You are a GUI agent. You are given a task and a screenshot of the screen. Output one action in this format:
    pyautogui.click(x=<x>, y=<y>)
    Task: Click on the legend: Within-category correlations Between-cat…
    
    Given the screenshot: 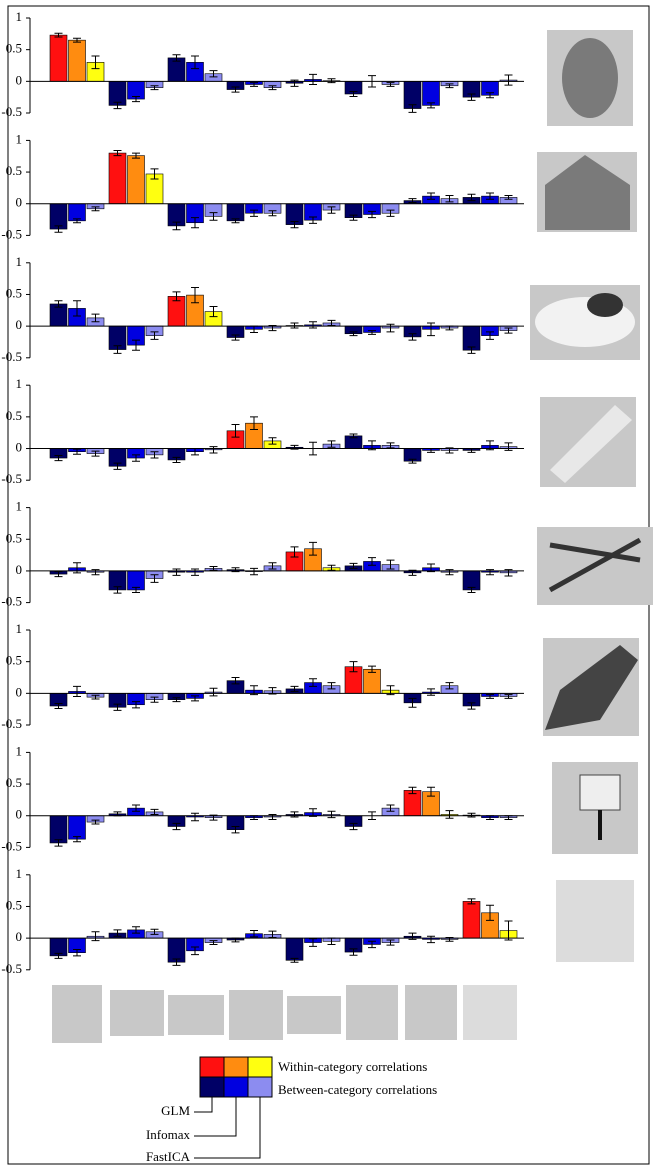 What is the action you would take?
    pyautogui.click(x=291, y=1111)
    